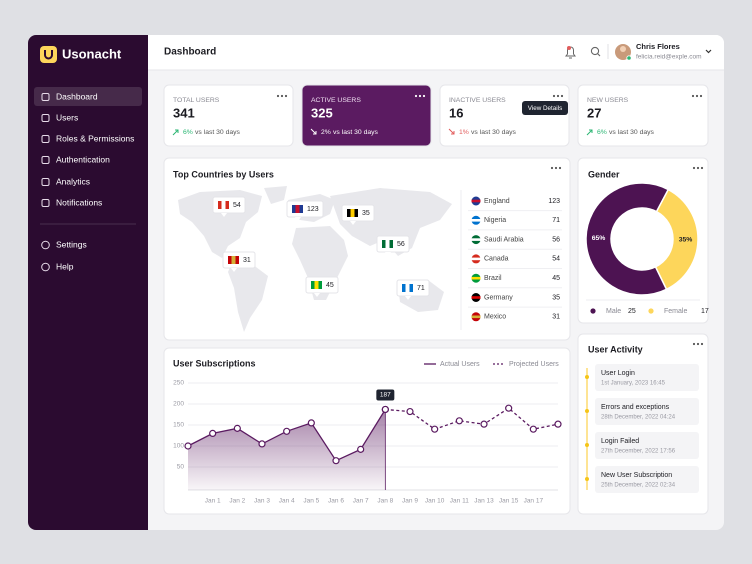 The width and height of the screenshot is (752, 564). I want to click on x-tick-label: Jan 15, so click(509, 501).